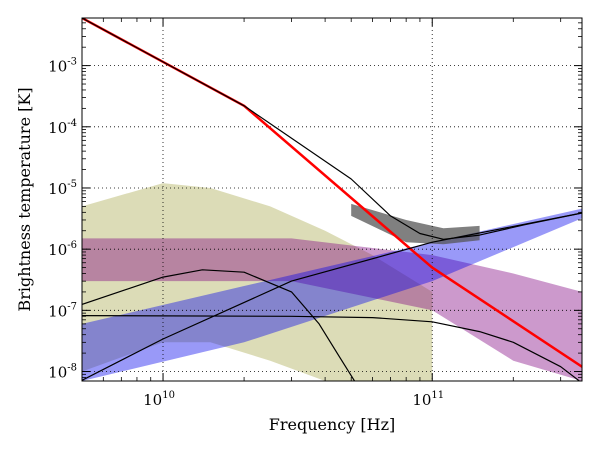  What do you see at coordinates (62, 372) in the screenshot?
I see `y-tick-label-1: 10⁻⁸` at bounding box center [62, 372].